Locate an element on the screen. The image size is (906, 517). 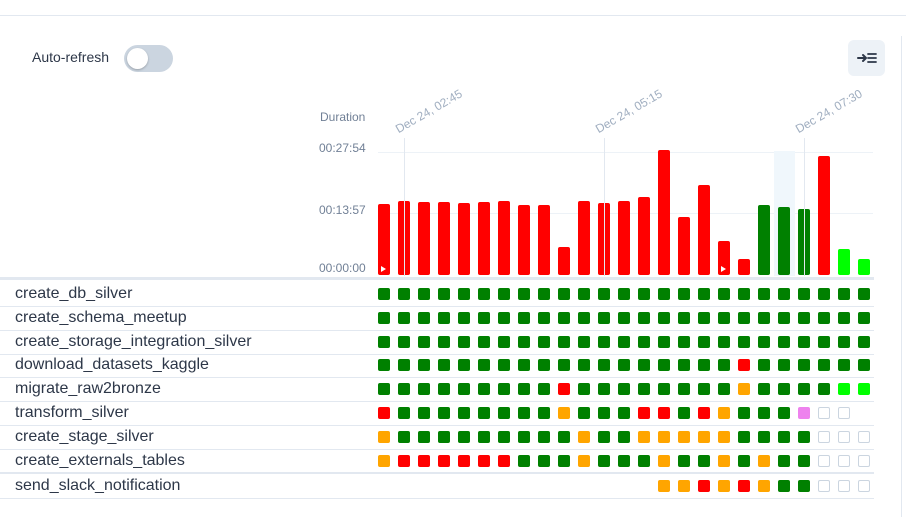
task-name: create_storage_integration_silver is located at coordinates (133, 341).